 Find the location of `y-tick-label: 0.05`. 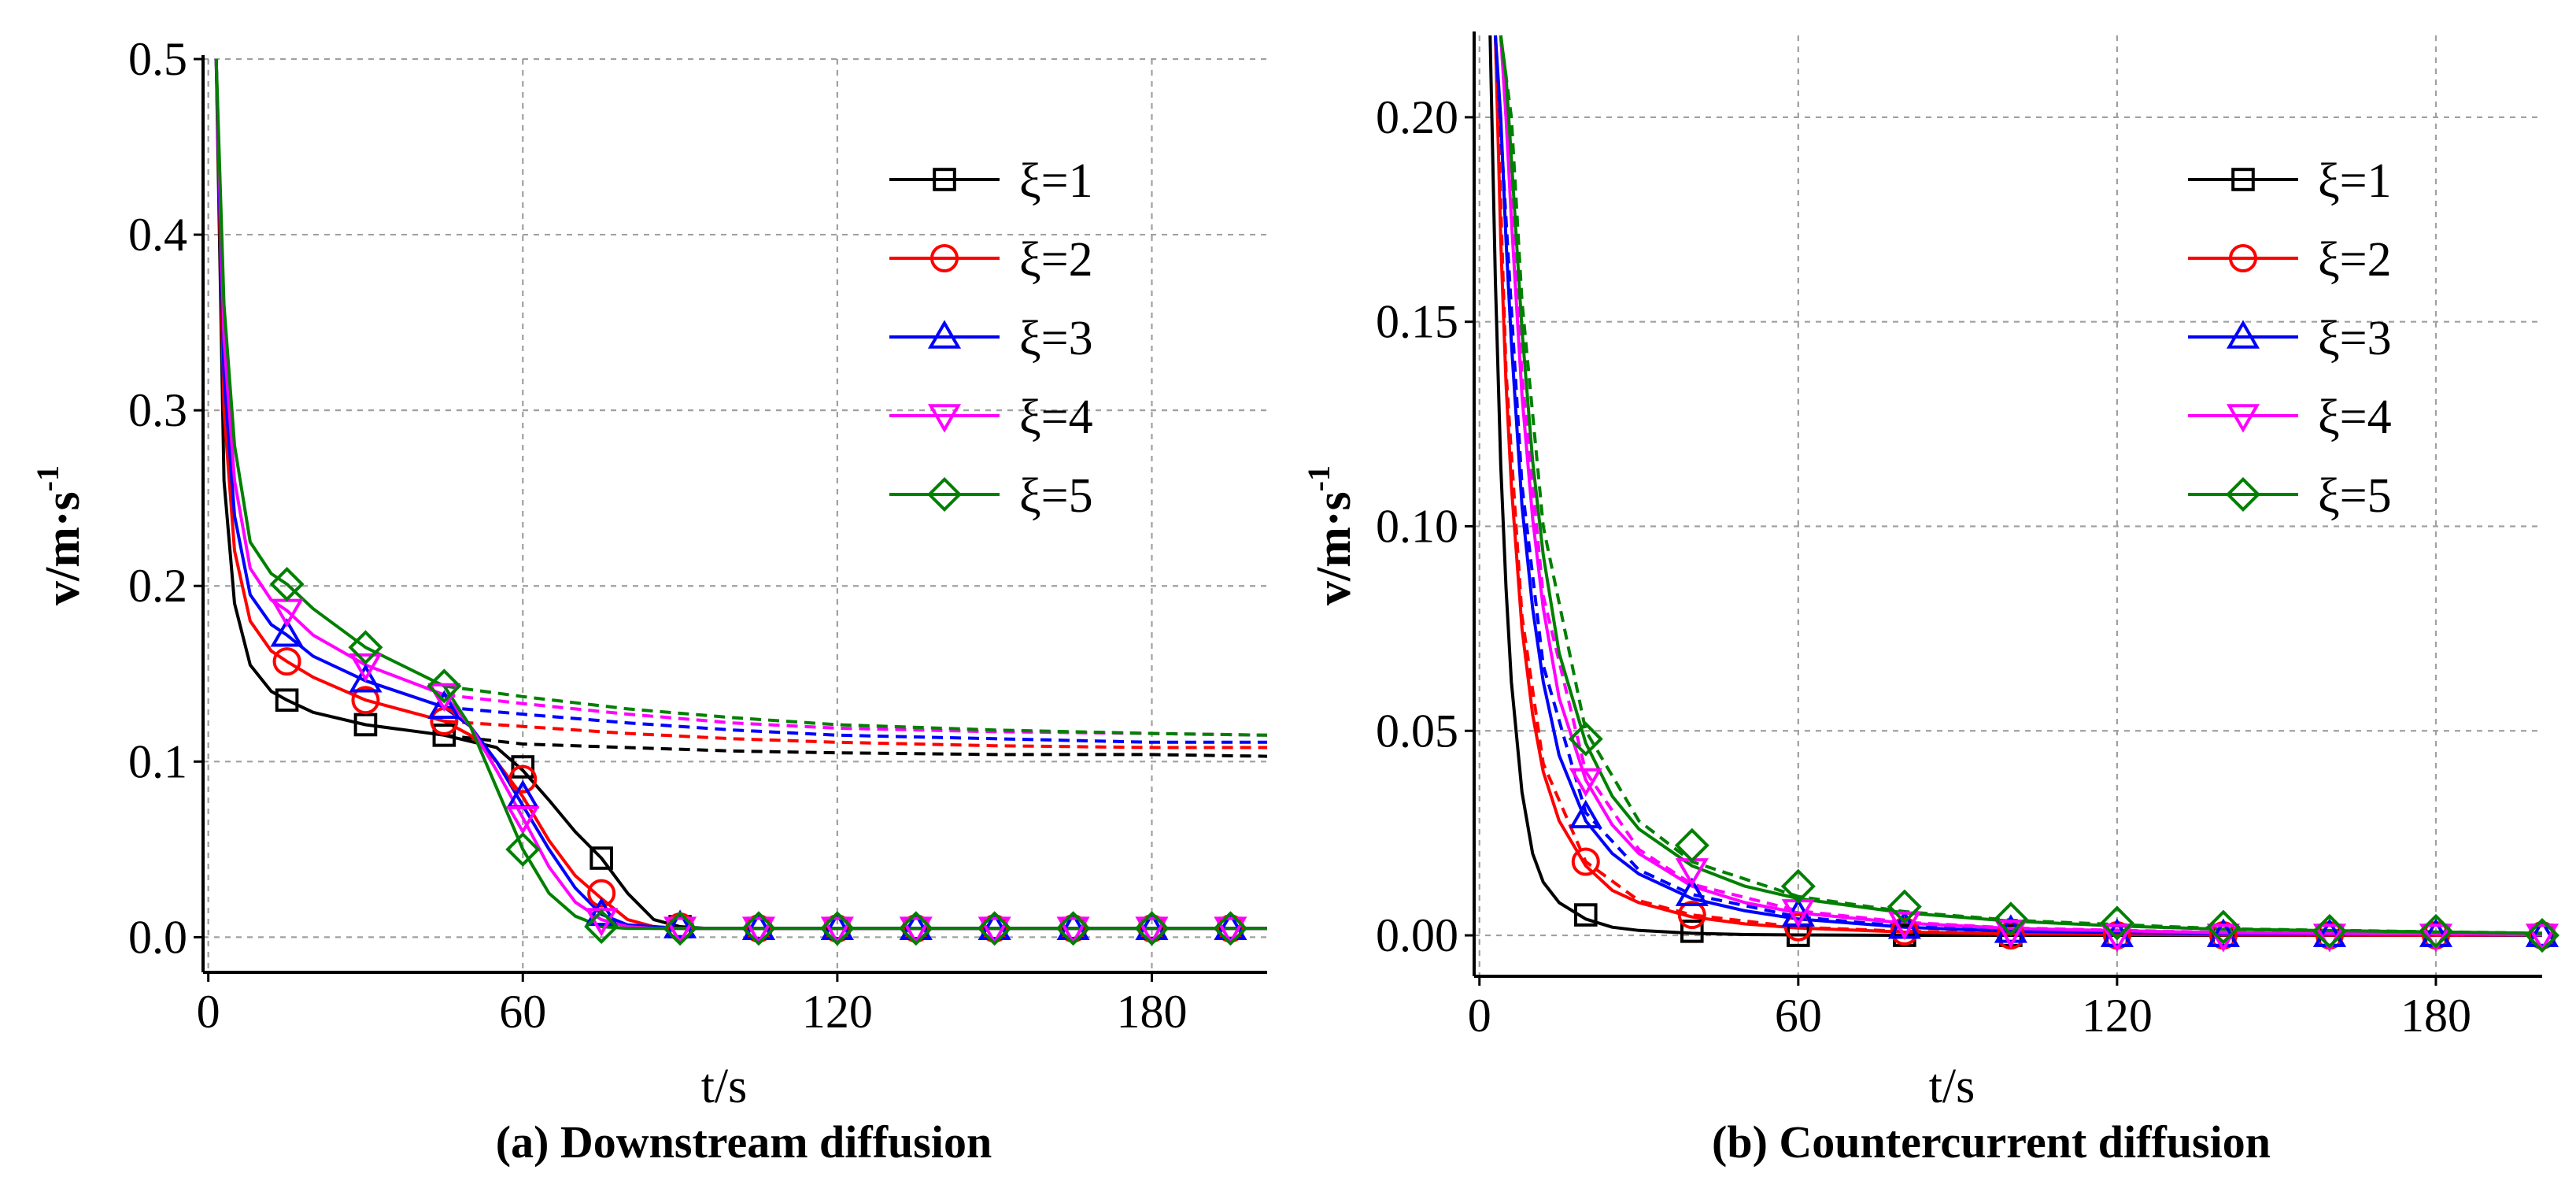

y-tick-label: 0.05 is located at coordinates (1417, 731).